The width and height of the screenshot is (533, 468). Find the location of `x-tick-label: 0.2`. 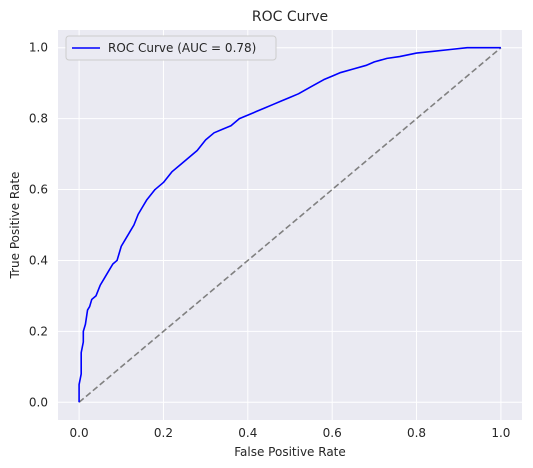

x-tick-label: 0.2 is located at coordinates (163, 433).